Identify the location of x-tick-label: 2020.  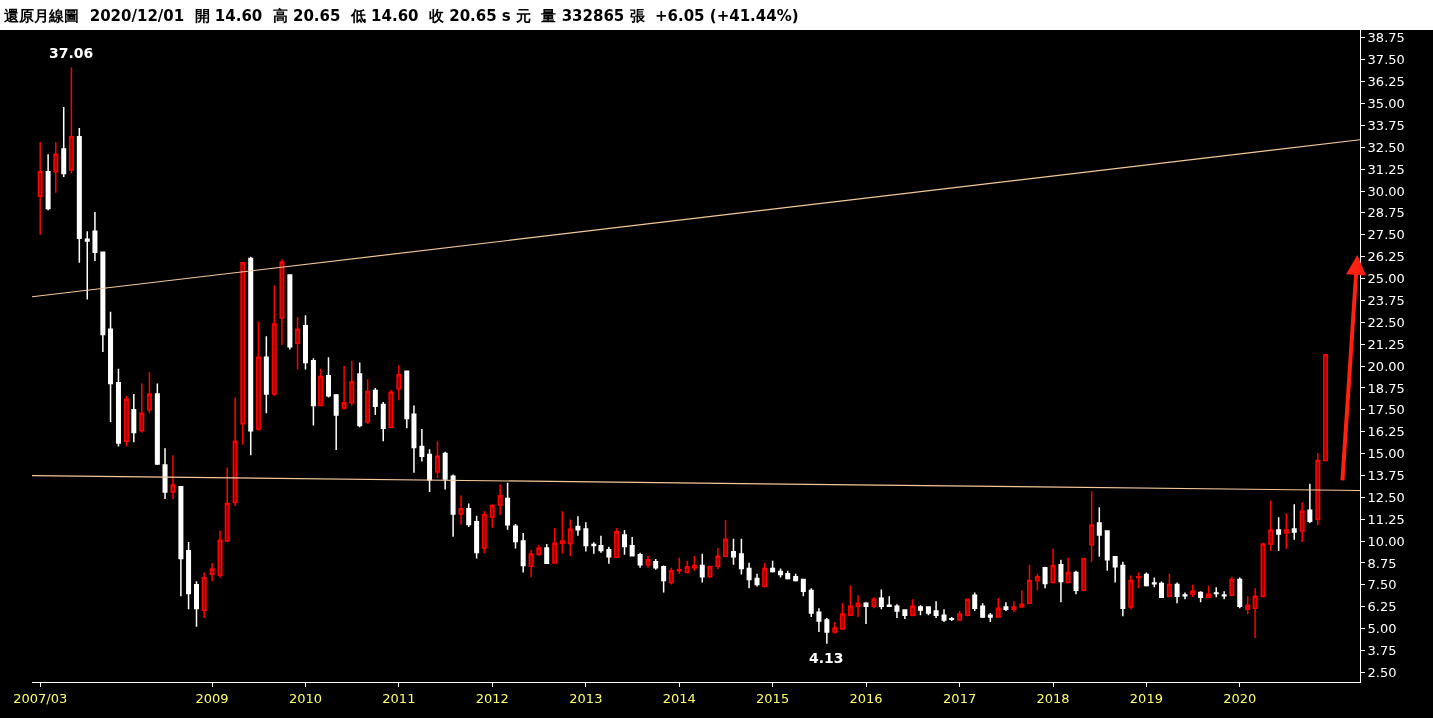
(1240, 698).